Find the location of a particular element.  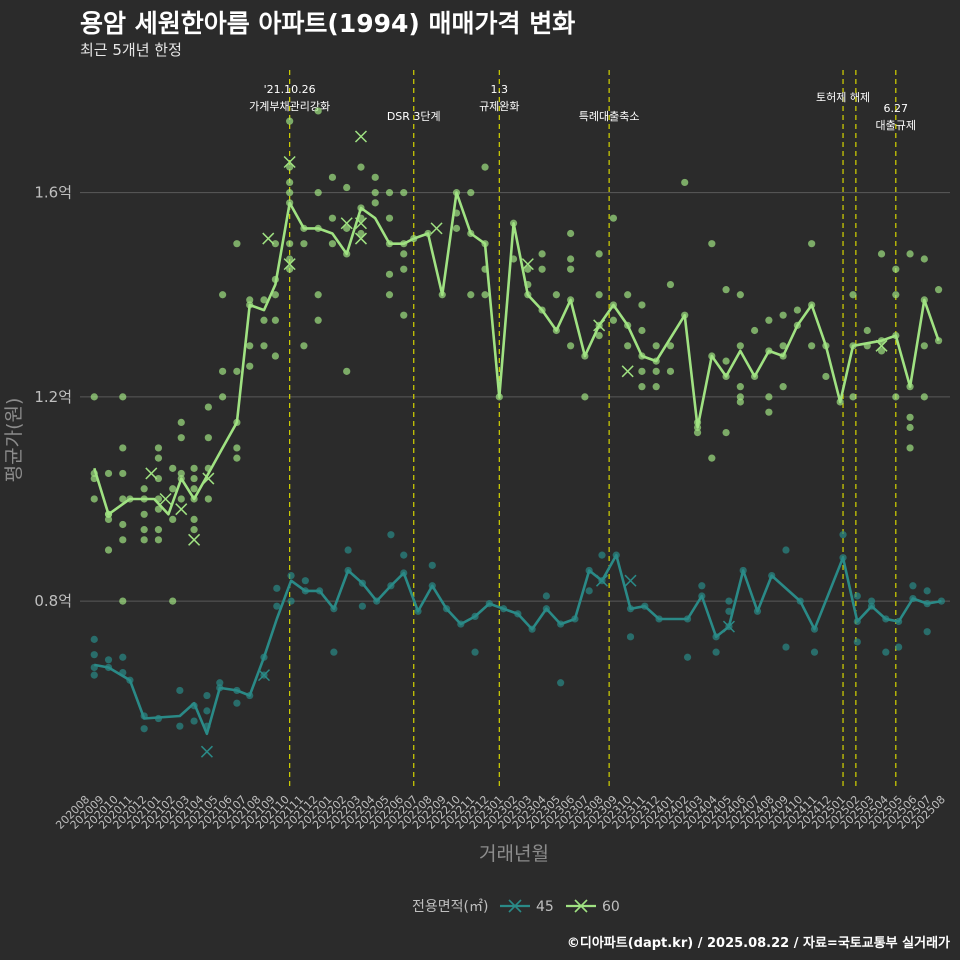

event-label: 대출규제 is located at coordinates (896, 125).